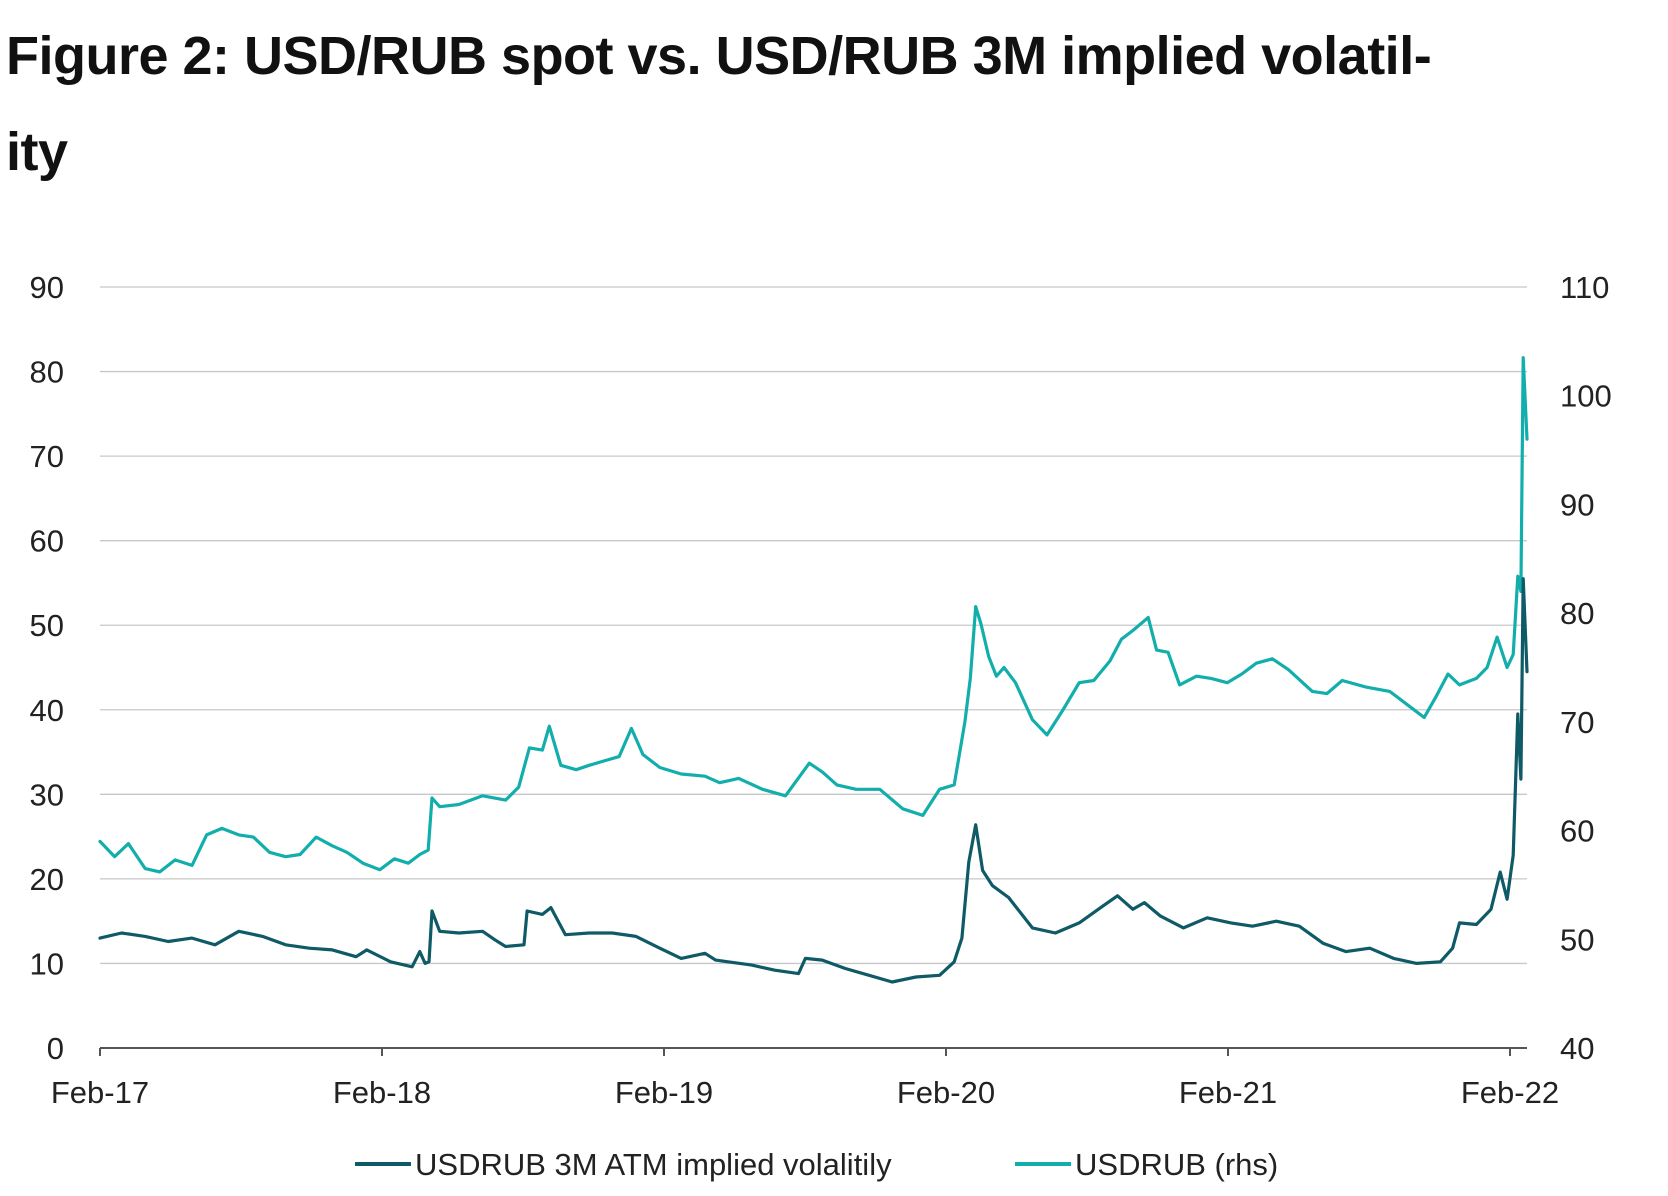 The image size is (1668, 1196). I want to click on left-tick-label: 0, so click(55, 1048).